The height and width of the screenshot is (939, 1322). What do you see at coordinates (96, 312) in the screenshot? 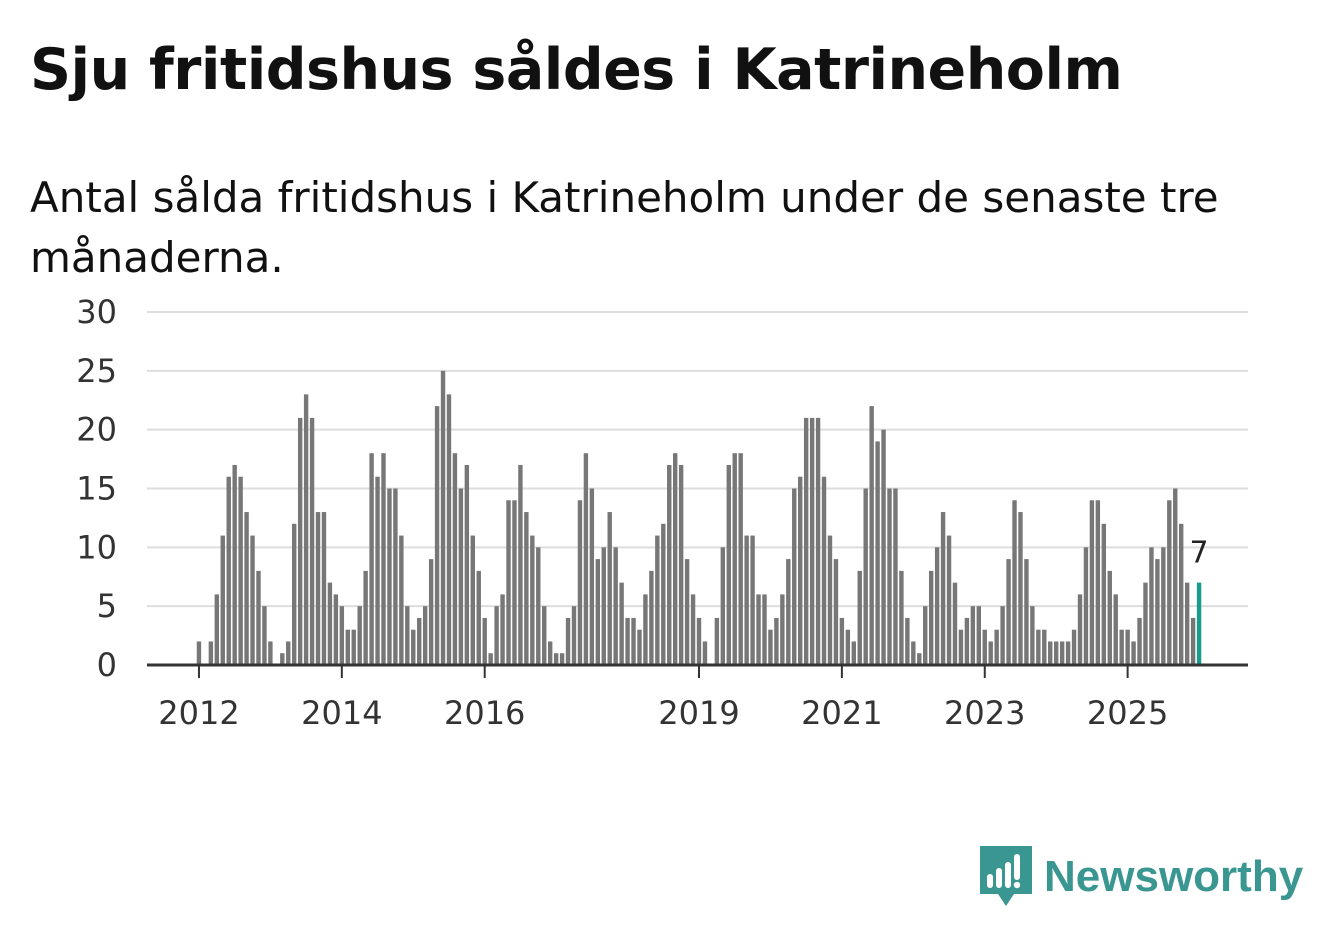
I see `y-tick-label: 30` at bounding box center [96, 312].